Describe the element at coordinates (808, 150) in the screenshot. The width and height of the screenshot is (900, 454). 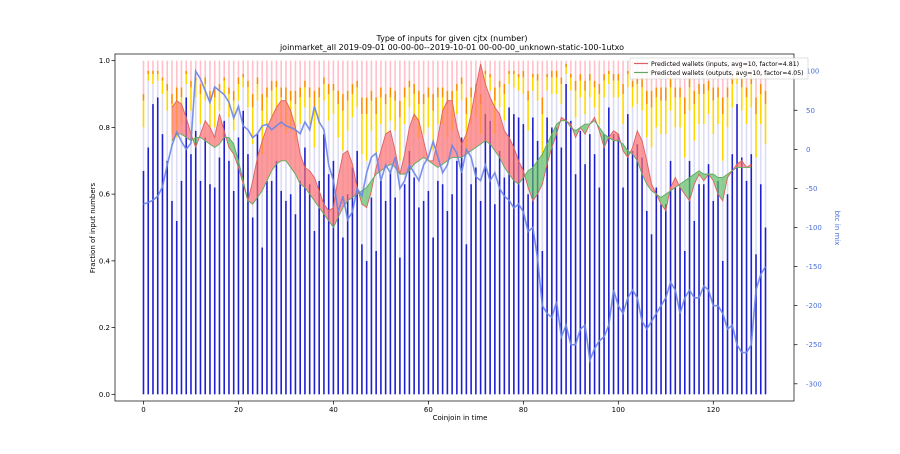
I see `y2-tick-label-0: 0` at that location.